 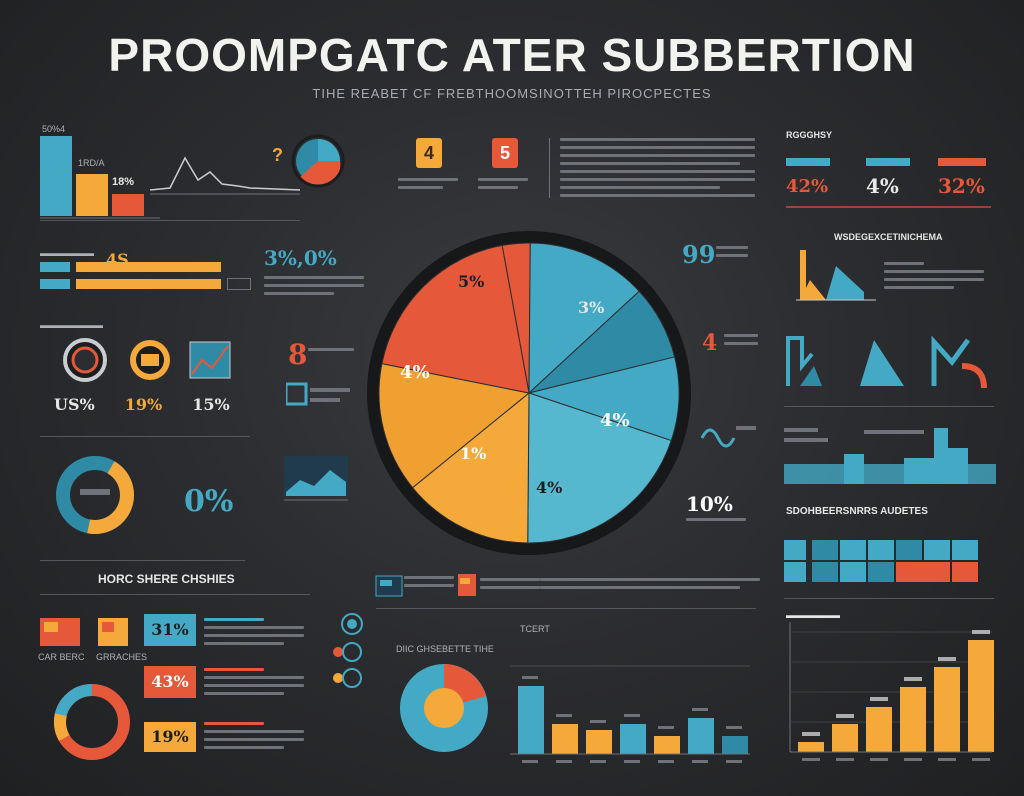 I want to click on top-left-bar-chart, so click(x=100, y=177).